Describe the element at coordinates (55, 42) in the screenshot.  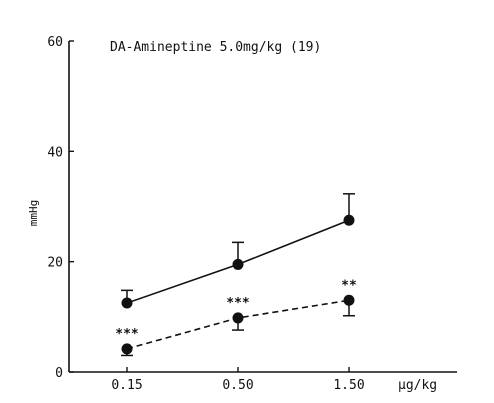
I see `y-tick-label: 60` at that location.